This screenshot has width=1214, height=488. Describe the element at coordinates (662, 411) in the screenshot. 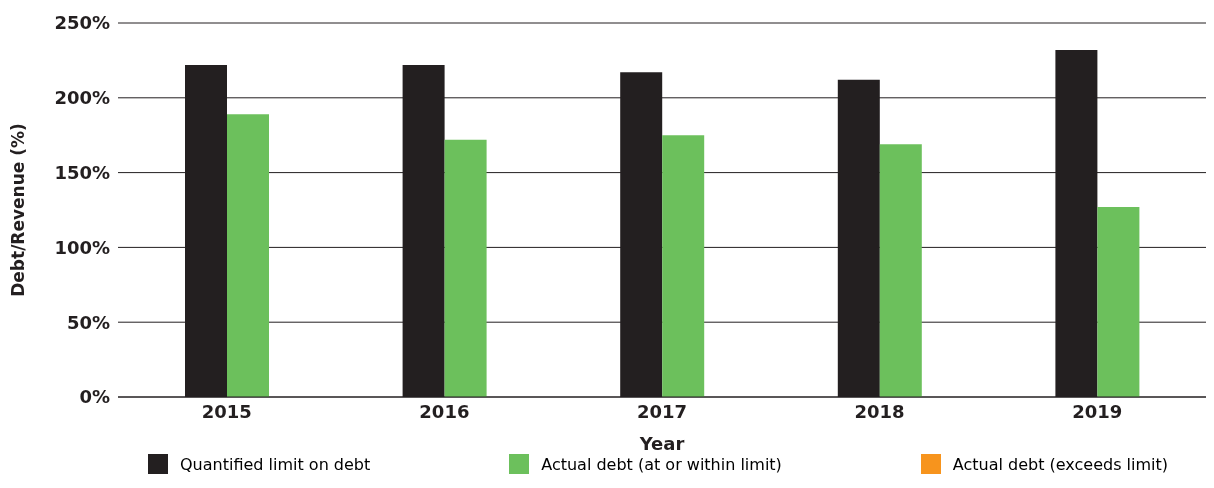

I see `x-tick-label: 2017` at that location.